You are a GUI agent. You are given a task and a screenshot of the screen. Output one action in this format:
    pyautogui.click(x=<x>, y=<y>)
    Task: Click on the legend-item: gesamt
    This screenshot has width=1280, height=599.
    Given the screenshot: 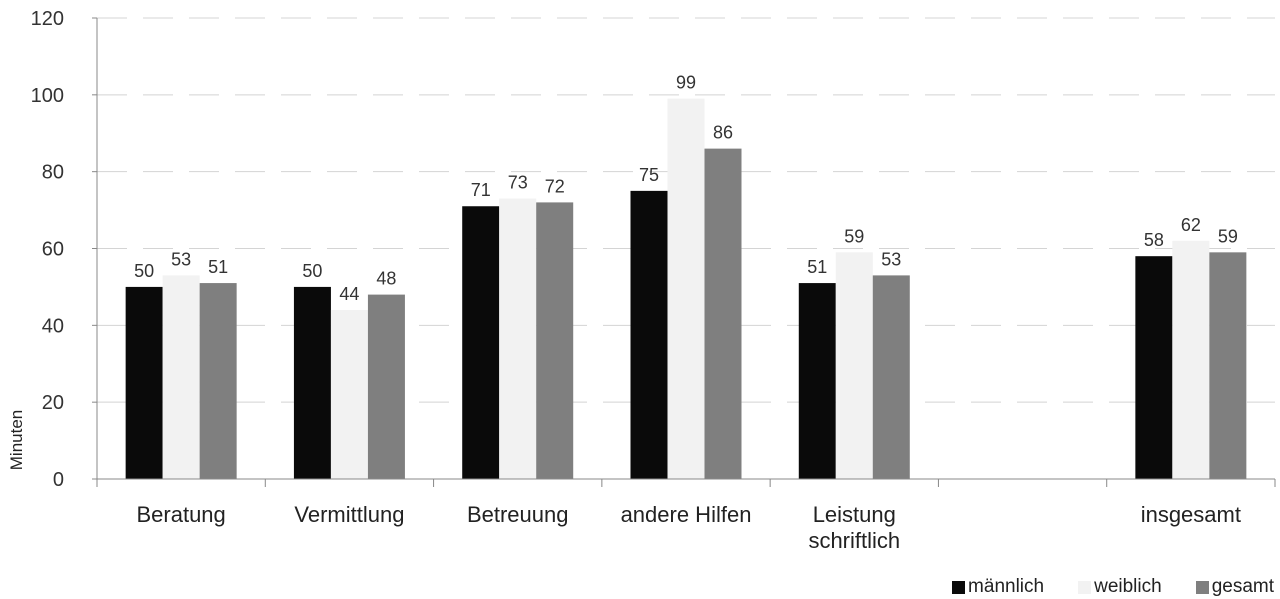 What is the action you would take?
    pyautogui.click(x=1234, y=587)
    